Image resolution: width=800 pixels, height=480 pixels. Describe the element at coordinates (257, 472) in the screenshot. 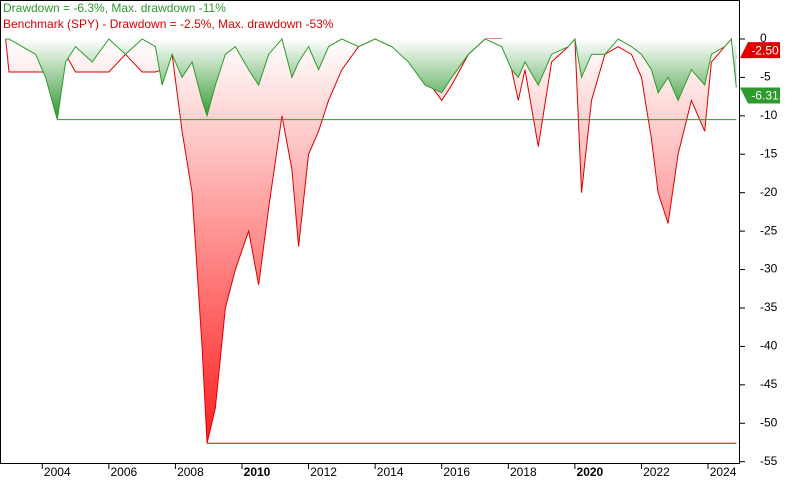

I see `x-tick-label: 2010` at that location.